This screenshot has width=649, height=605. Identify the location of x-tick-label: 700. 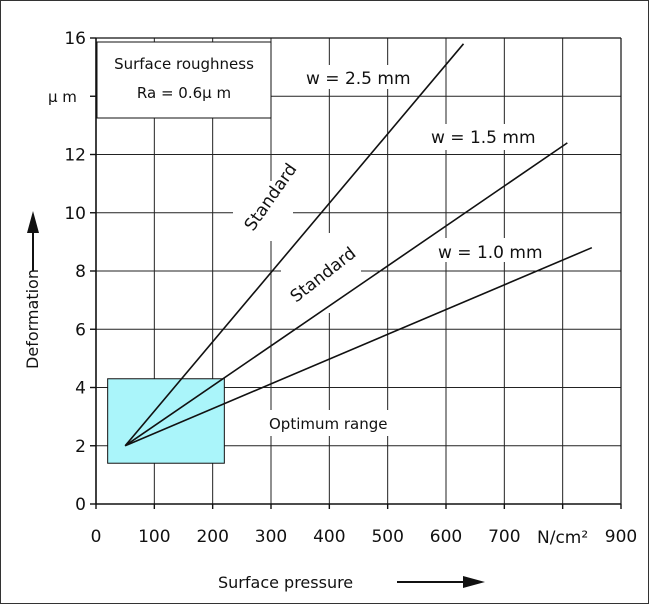
(504, 537).